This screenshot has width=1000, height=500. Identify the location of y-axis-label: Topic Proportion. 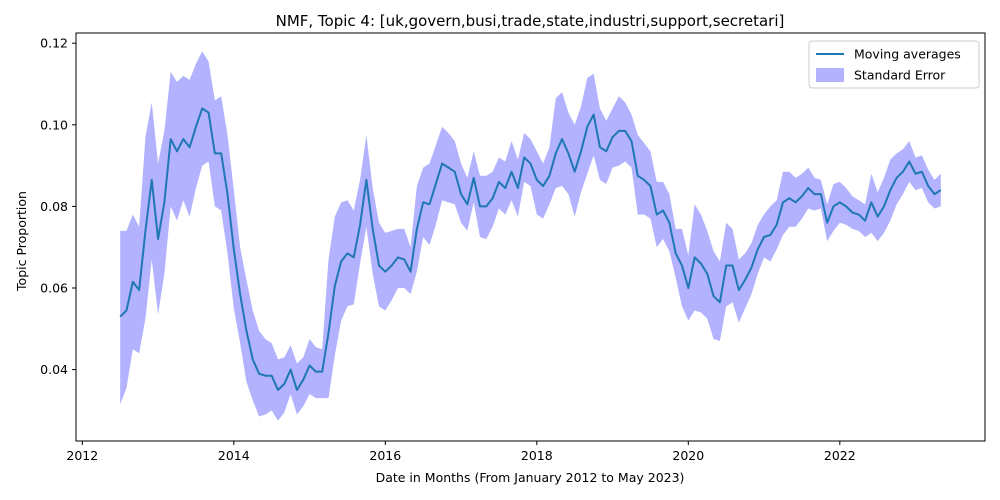
(21, 241).